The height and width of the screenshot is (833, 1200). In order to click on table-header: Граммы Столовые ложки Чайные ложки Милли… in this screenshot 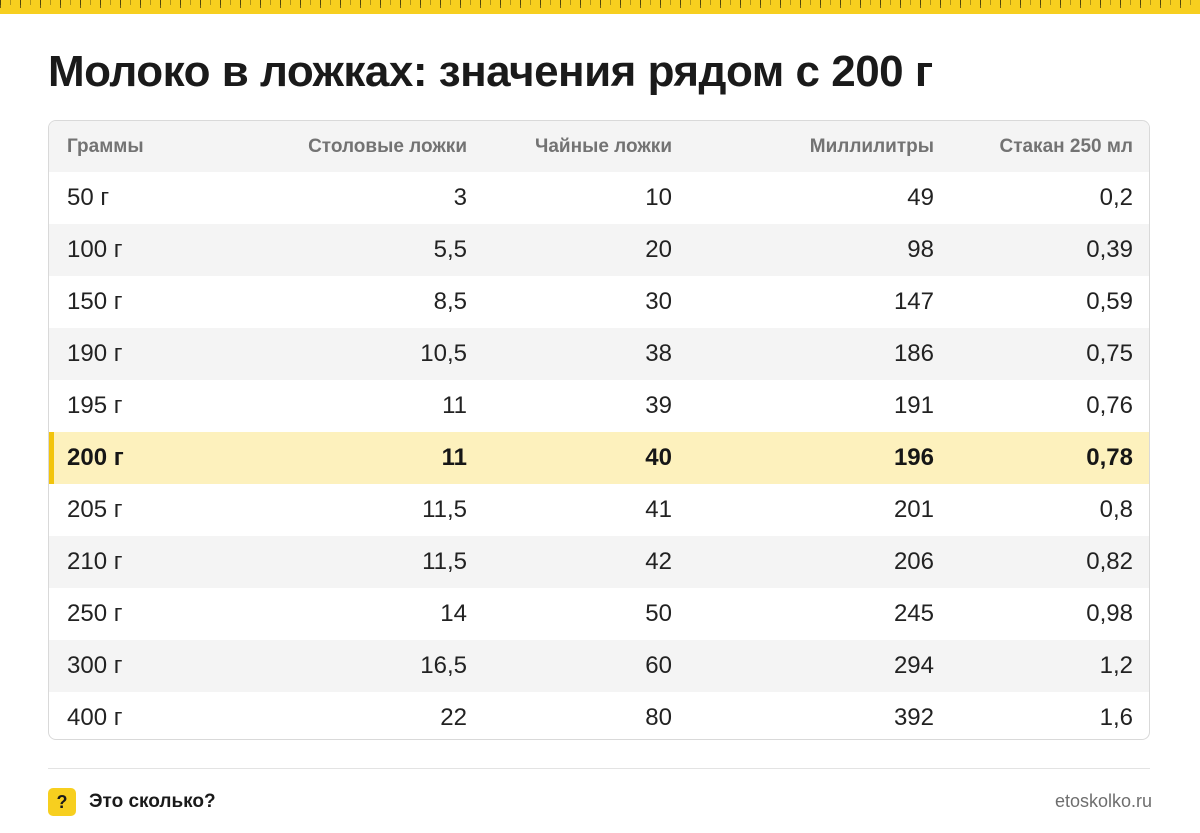, I will do `click(599, 146)`.